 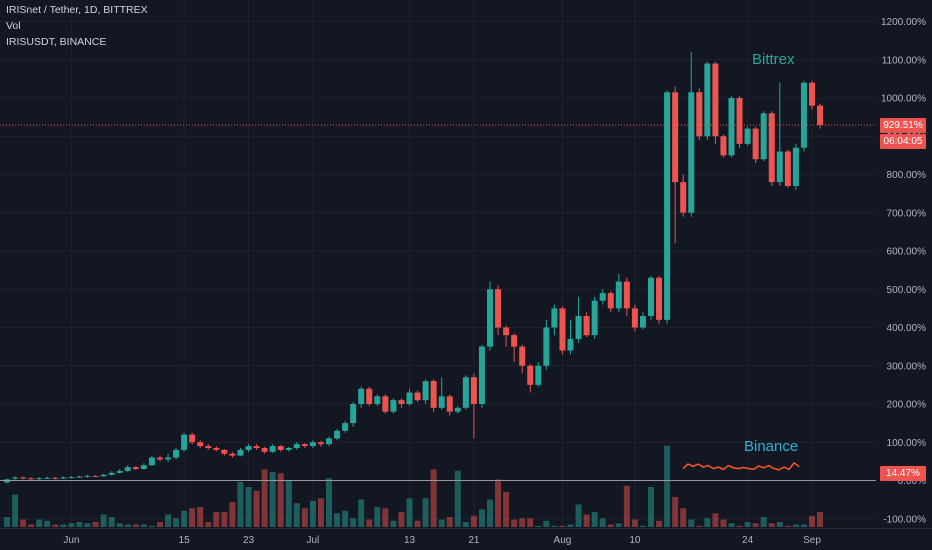 What do you see at coordinates (71, 540) in the screenshot?
I see `x-tick-label: Jun` at bounding box center [71, 540].